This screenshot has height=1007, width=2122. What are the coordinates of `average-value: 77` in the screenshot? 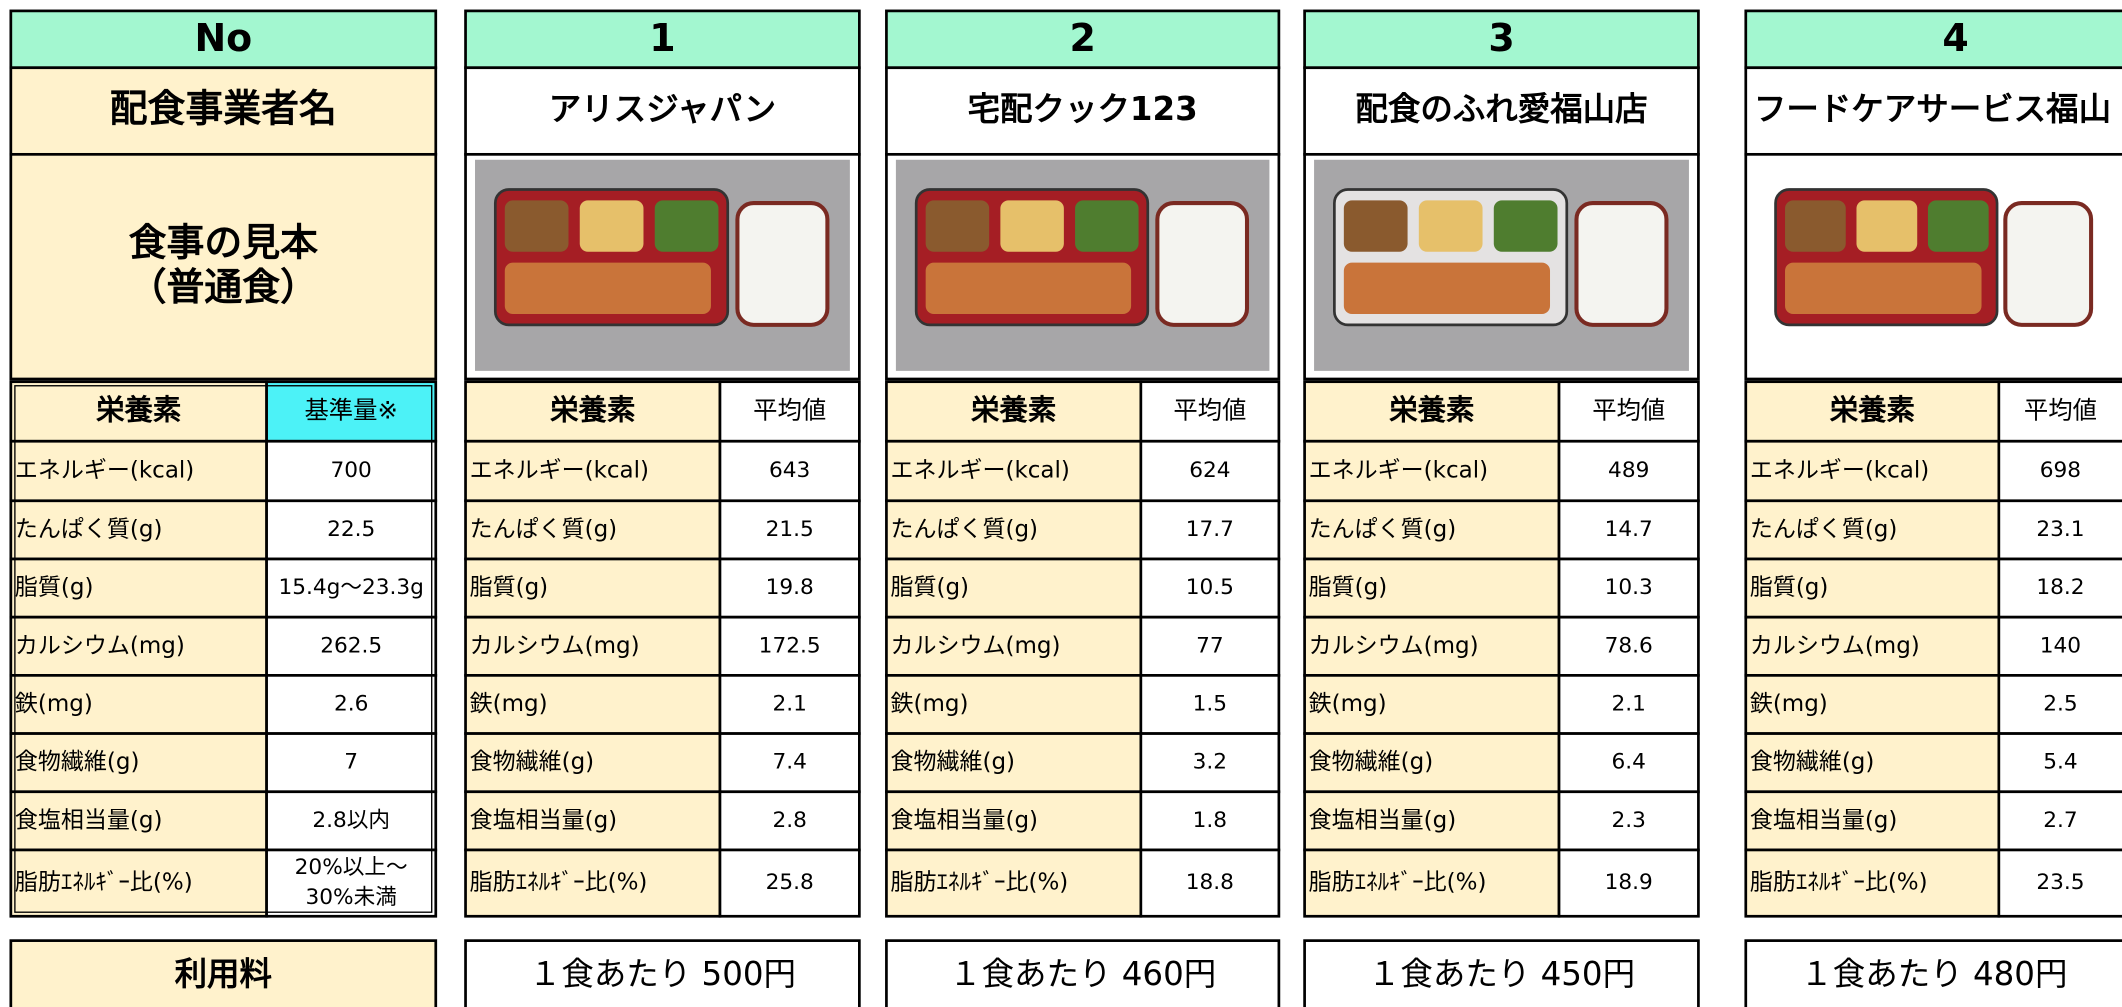 It's located at (1210, 645).